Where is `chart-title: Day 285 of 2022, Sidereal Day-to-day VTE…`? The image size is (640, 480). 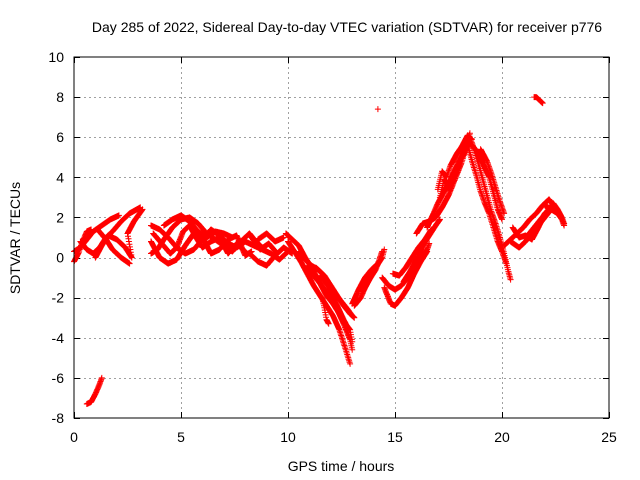 chart-title: Day 285 of 2022, Sidereal Day-to-day VTE… is located at coordinates (347, 27).